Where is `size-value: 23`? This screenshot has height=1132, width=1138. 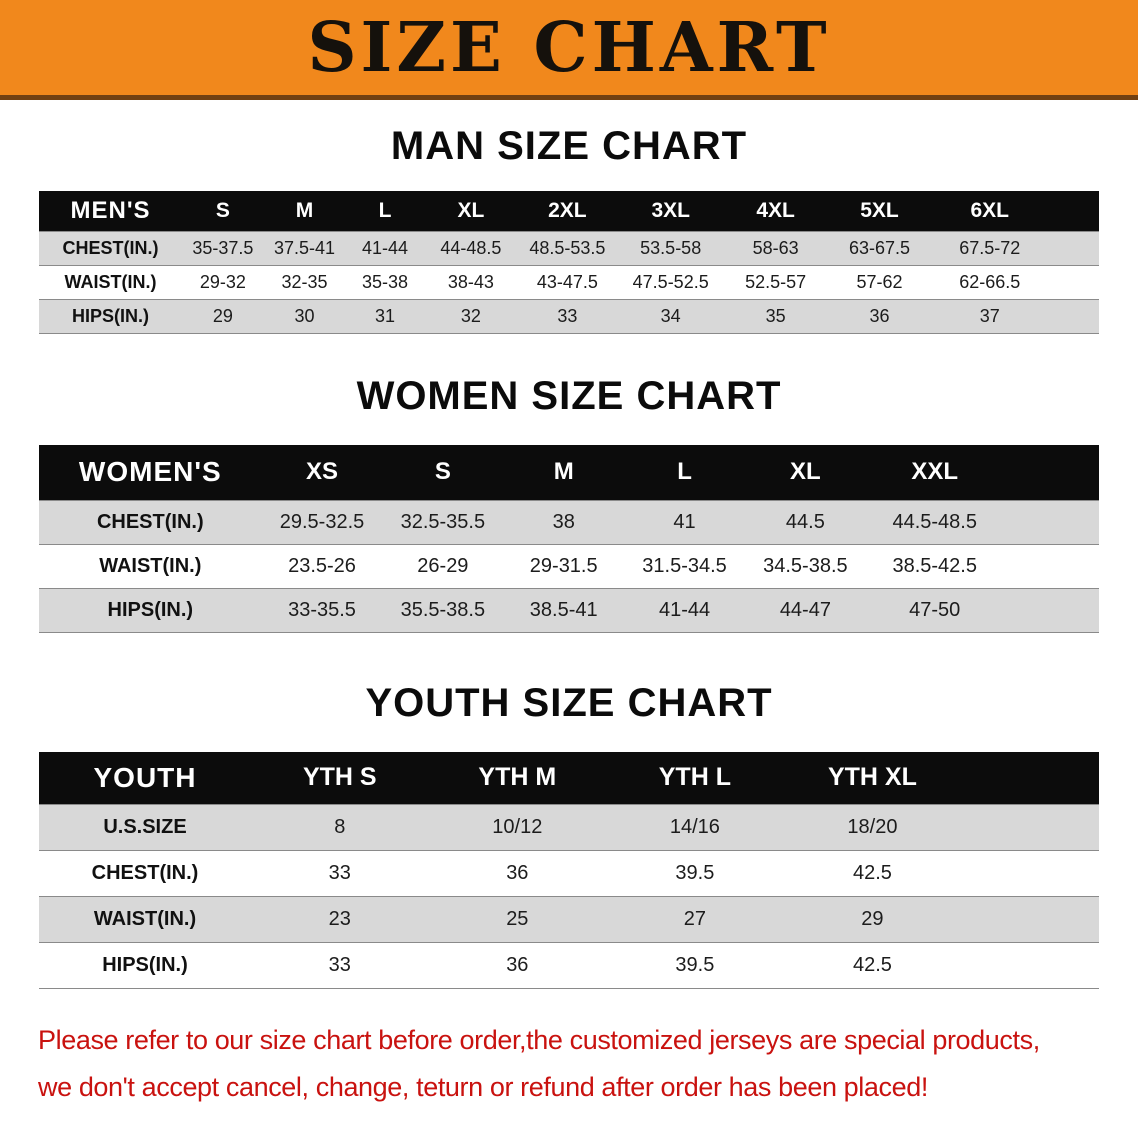 size-value: 23 is located at coordinates (340, 919).